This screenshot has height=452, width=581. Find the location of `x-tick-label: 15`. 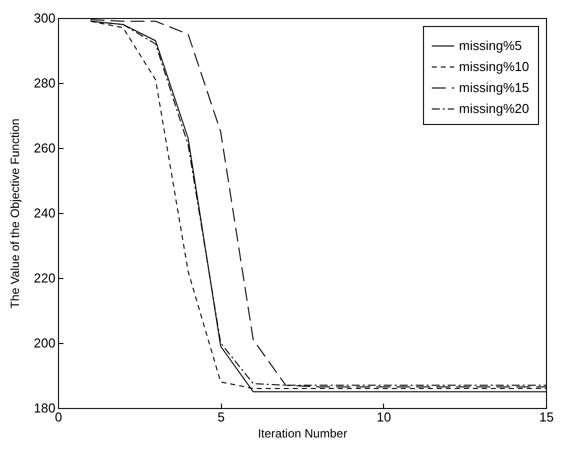

x-tick-label: 15 is located at coordinates (546, 417).